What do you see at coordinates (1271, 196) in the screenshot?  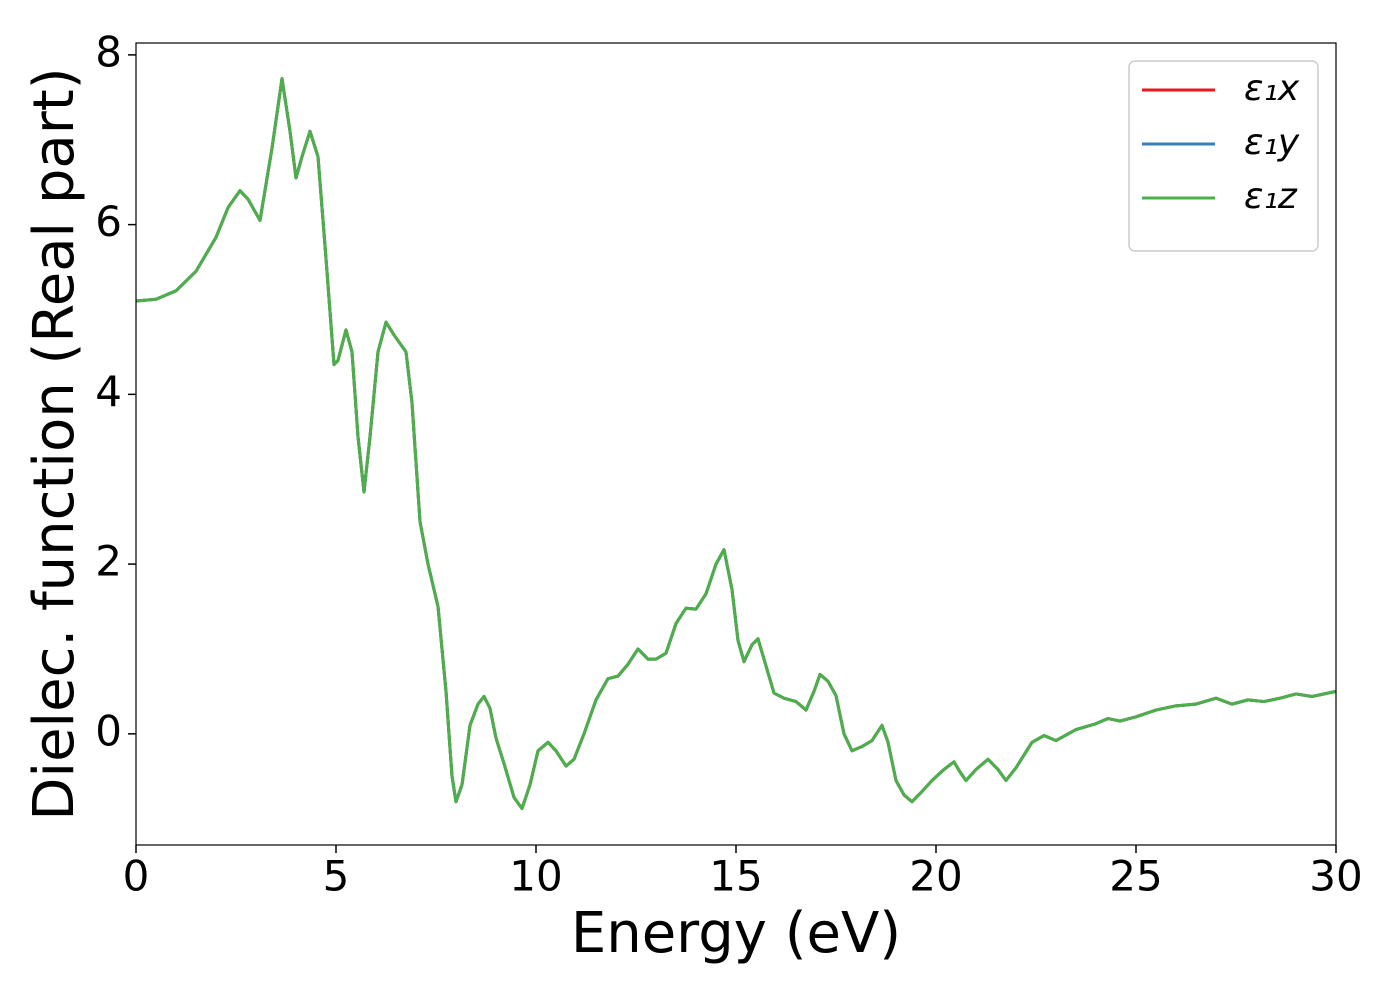 I see `legend-label: ε₁z` at bounding box center [1271, 196].